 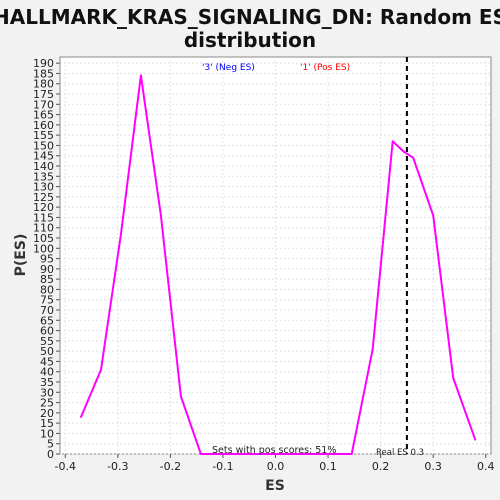 I want to click on y-tick-label: 145, so click(x=43, y=156).